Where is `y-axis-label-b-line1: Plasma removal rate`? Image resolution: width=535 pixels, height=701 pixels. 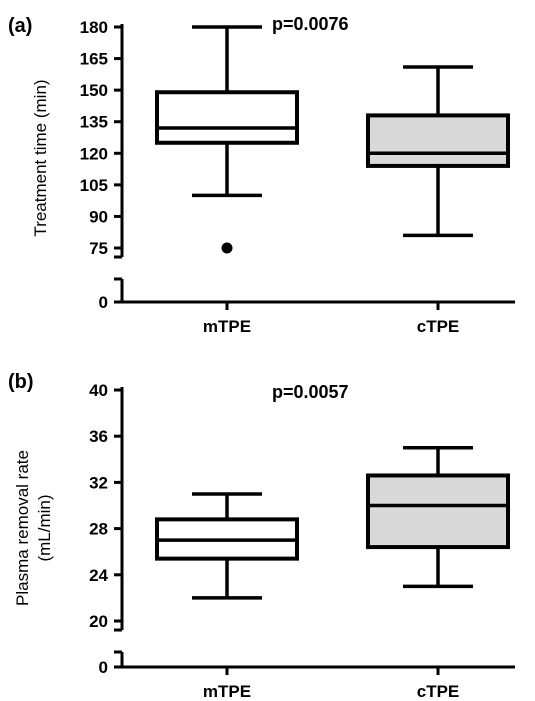
y-axis-label-b-line1: Plasma removal rate is located at coordinates (22, 528).